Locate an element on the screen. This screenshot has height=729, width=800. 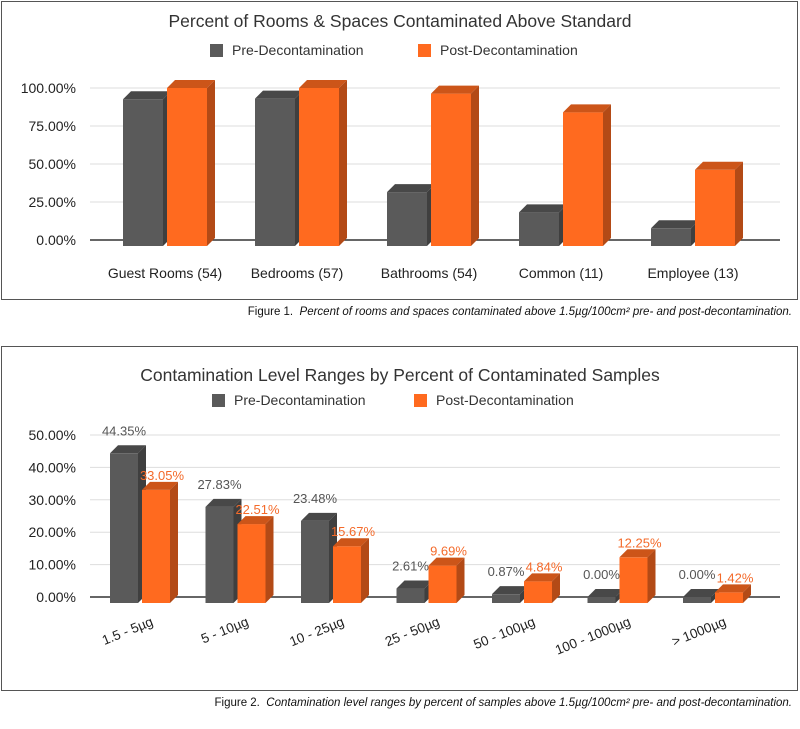
y-tick-label: 75.00% is located at coordinates (52, 126).